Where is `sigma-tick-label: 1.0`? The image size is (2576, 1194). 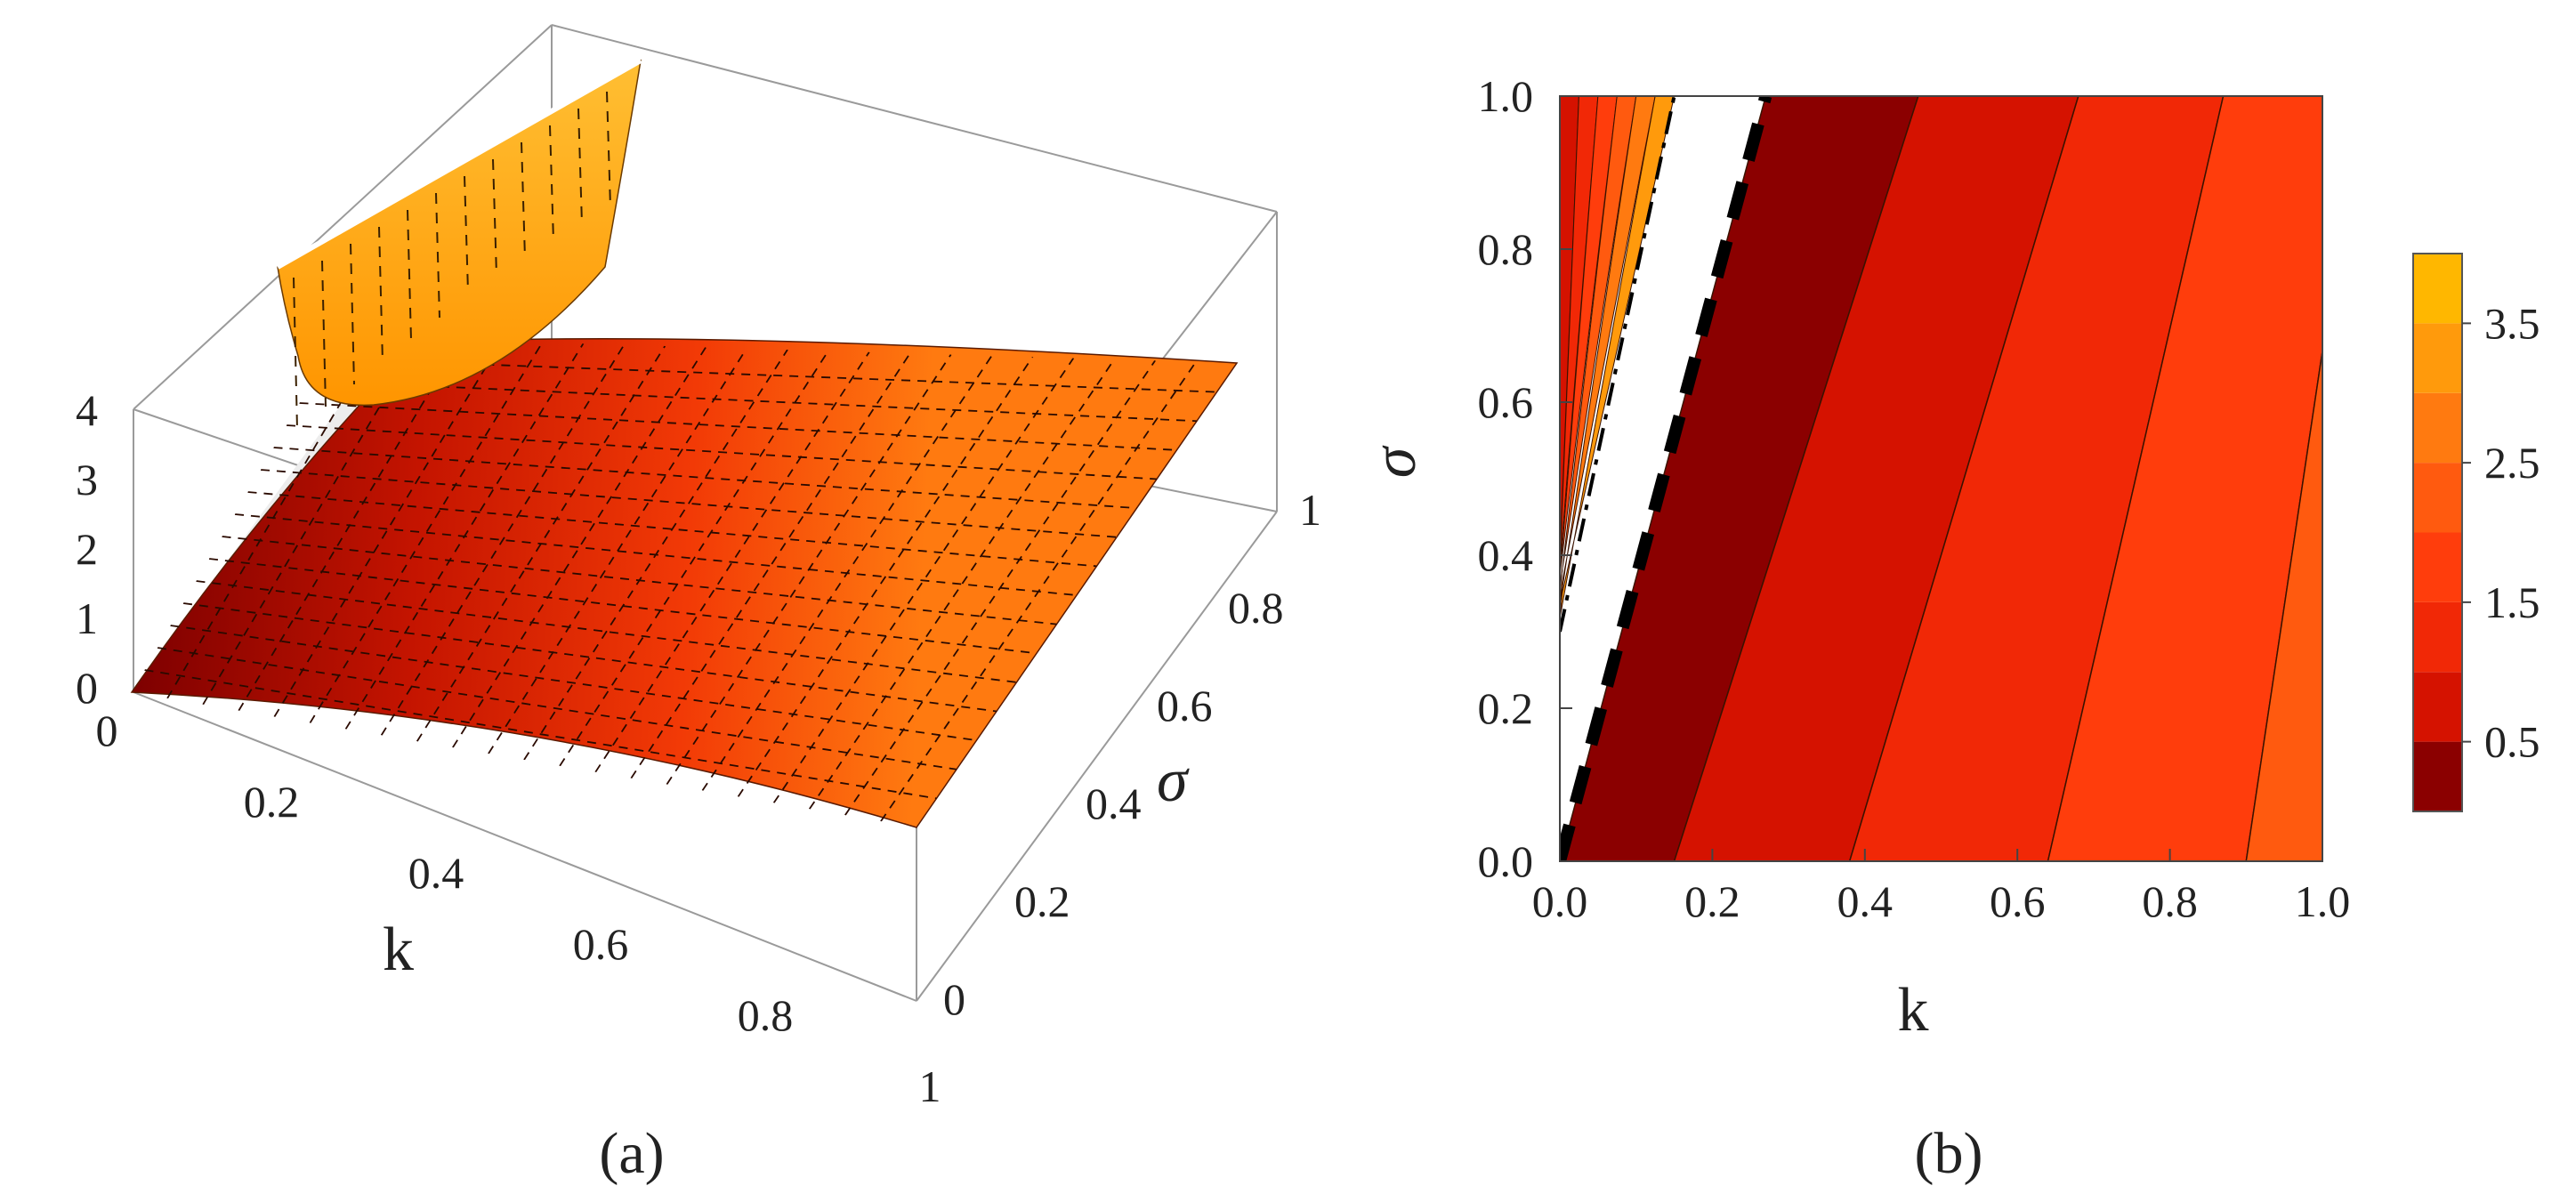
sigma-tick-label: 1.0 is located at coordinates (1506, 96).